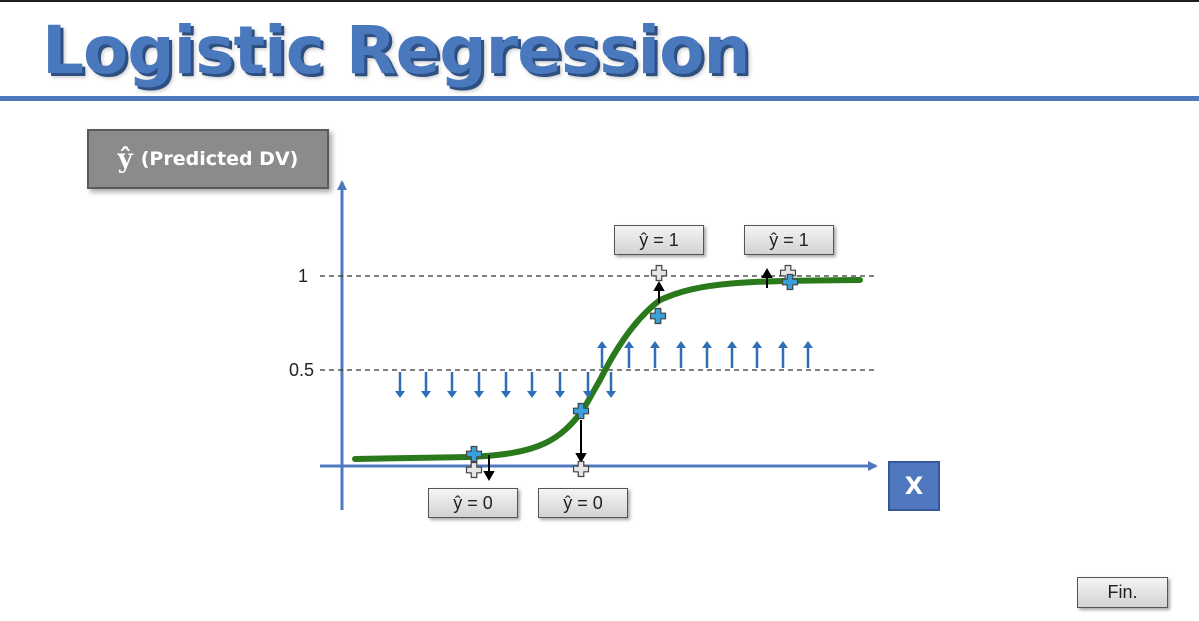  Describe the element at coordinates (628, 374) in the screenshot. I see `projection-arrows` at that location.